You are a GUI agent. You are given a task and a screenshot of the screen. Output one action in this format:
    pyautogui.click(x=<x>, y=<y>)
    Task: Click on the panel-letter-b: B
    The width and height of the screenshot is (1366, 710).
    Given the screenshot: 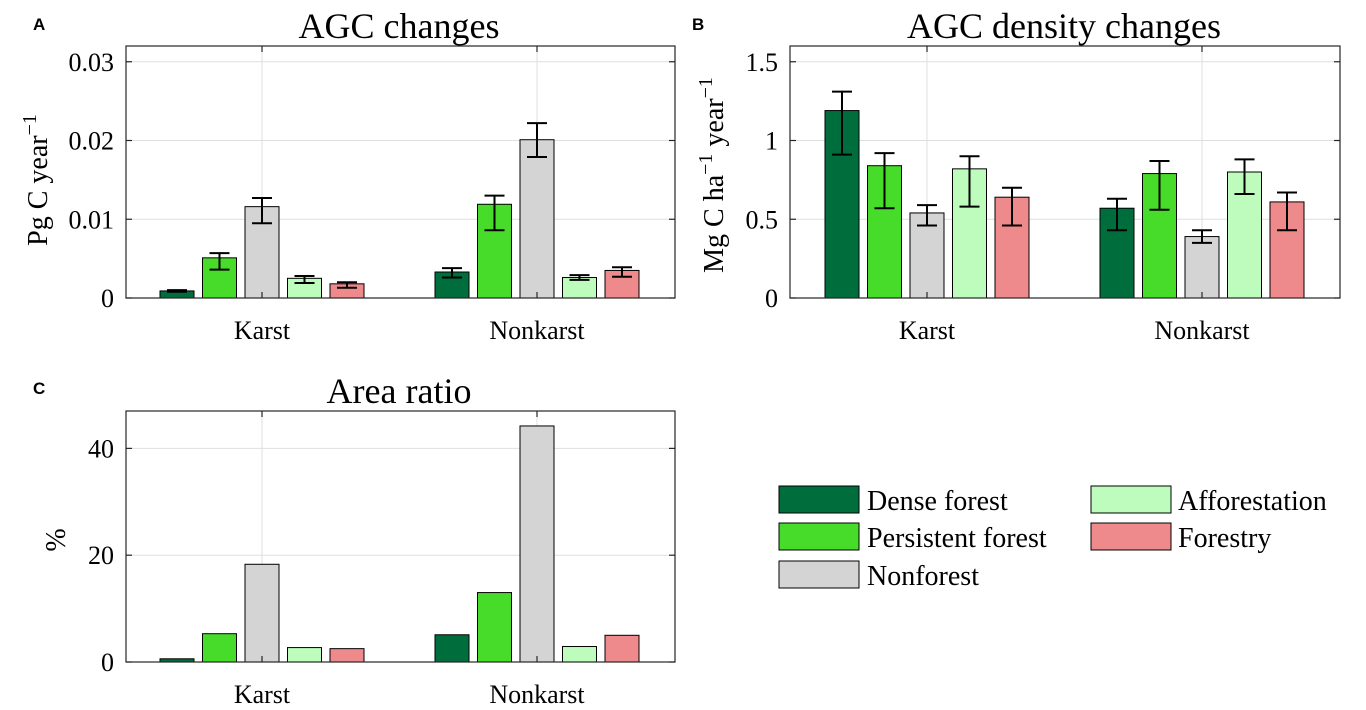 What is the action you would take?
    pyautogui.click(x=698, y=24)
    